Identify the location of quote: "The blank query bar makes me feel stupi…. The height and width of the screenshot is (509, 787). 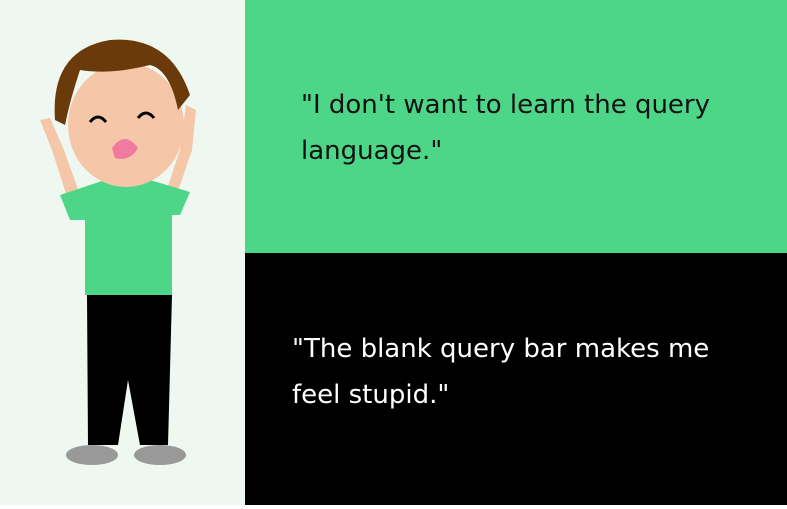
(501, 372).